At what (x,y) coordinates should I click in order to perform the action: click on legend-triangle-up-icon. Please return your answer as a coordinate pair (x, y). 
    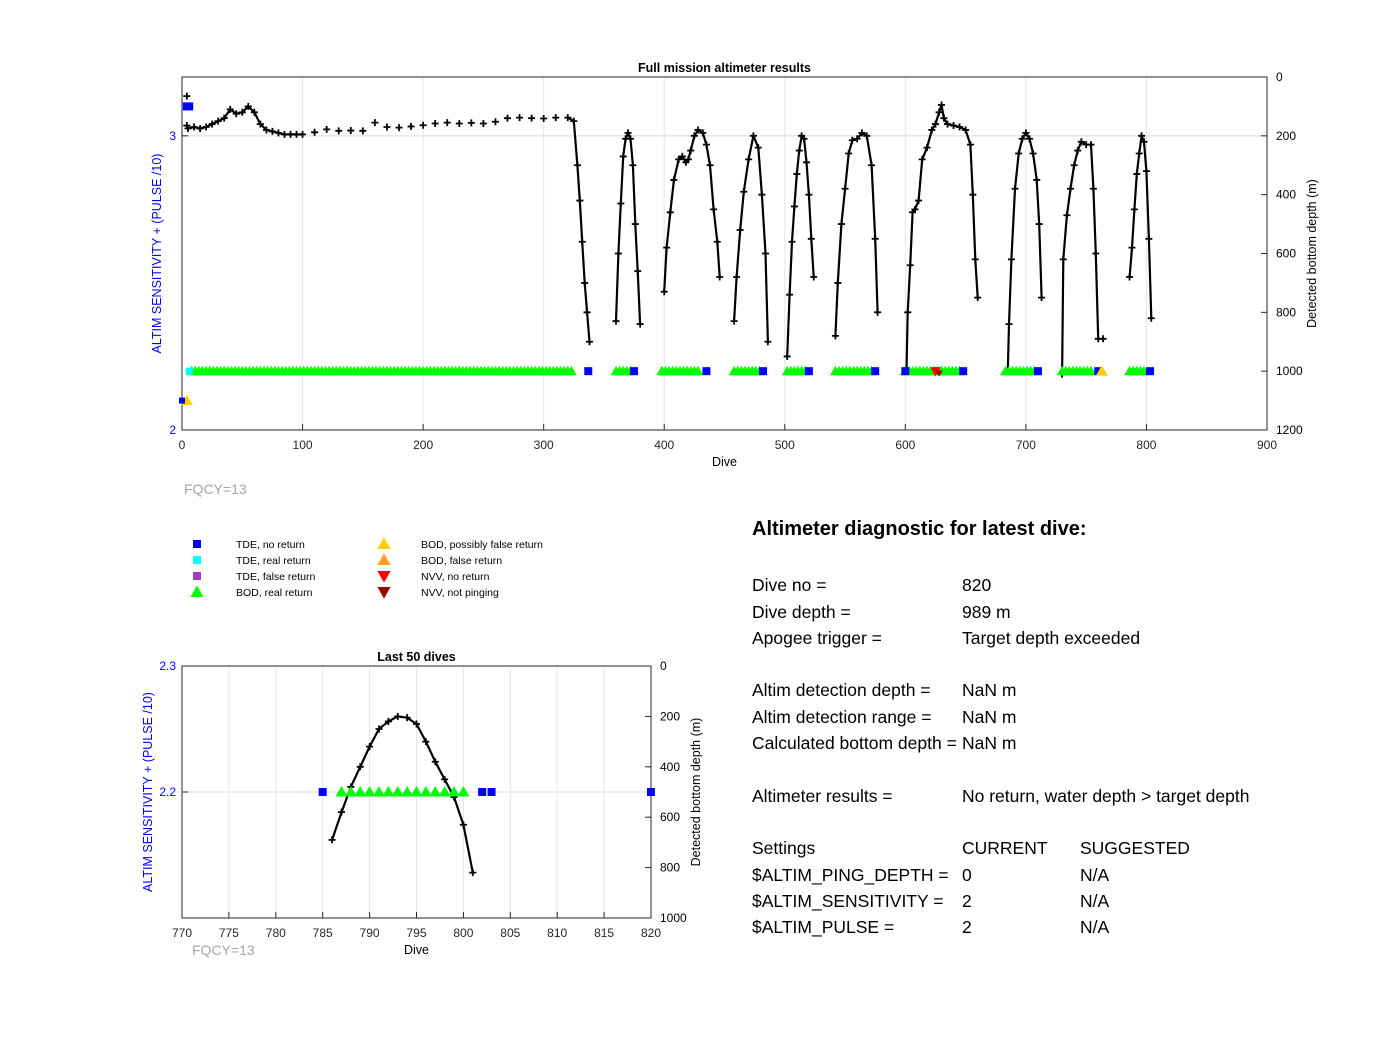
    Looking at the image, I should click on (384, 559).